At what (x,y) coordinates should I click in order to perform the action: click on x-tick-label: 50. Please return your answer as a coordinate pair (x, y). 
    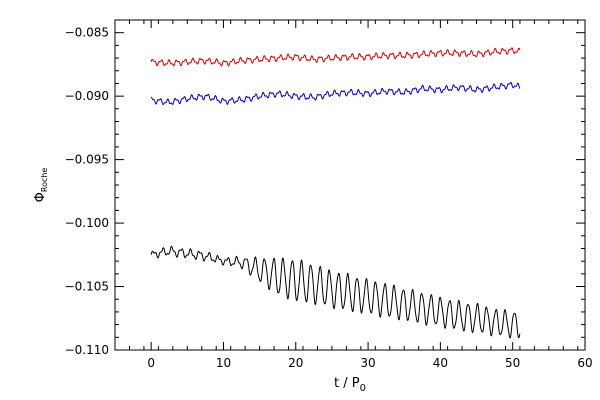
    Looking at the image, I should click on (512, 363).